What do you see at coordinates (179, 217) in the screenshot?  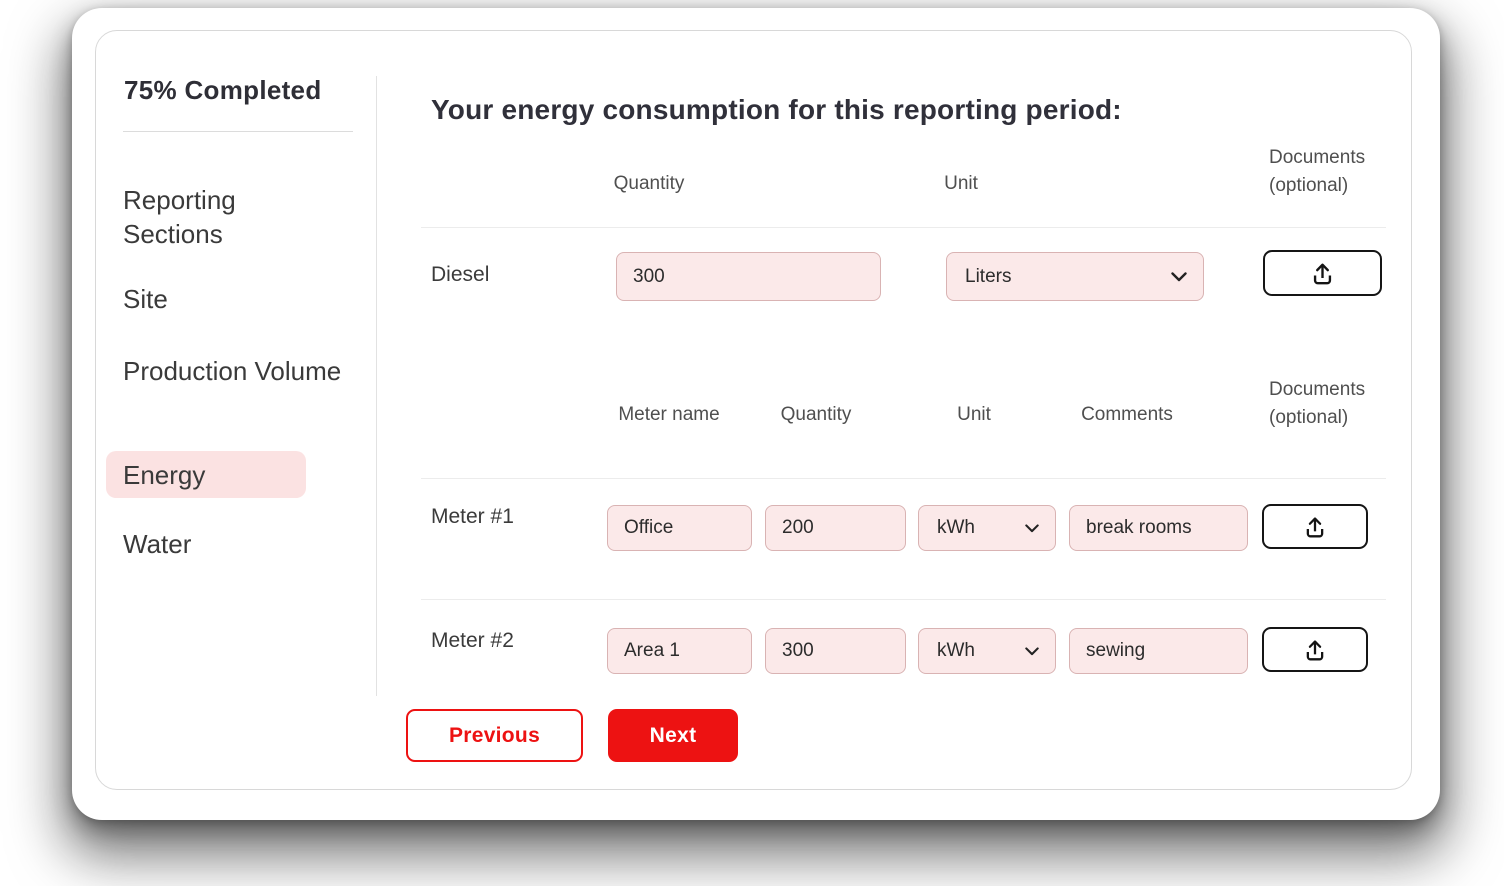 I see `sidebar-item-reporting-sections: Reporting Sections` at bounding box center [179, 217].